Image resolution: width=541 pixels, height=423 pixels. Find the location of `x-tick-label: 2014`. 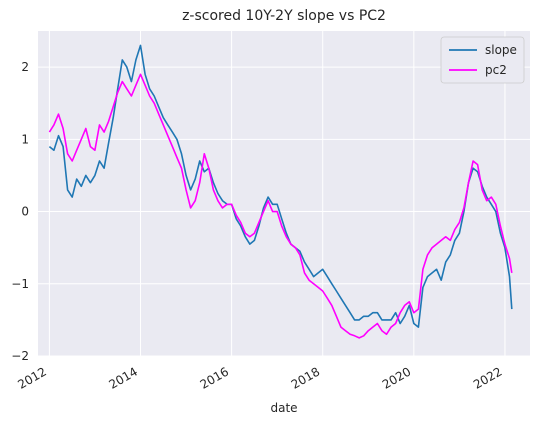

x-tick-label: 2014 is located at coordinates (123, 377).